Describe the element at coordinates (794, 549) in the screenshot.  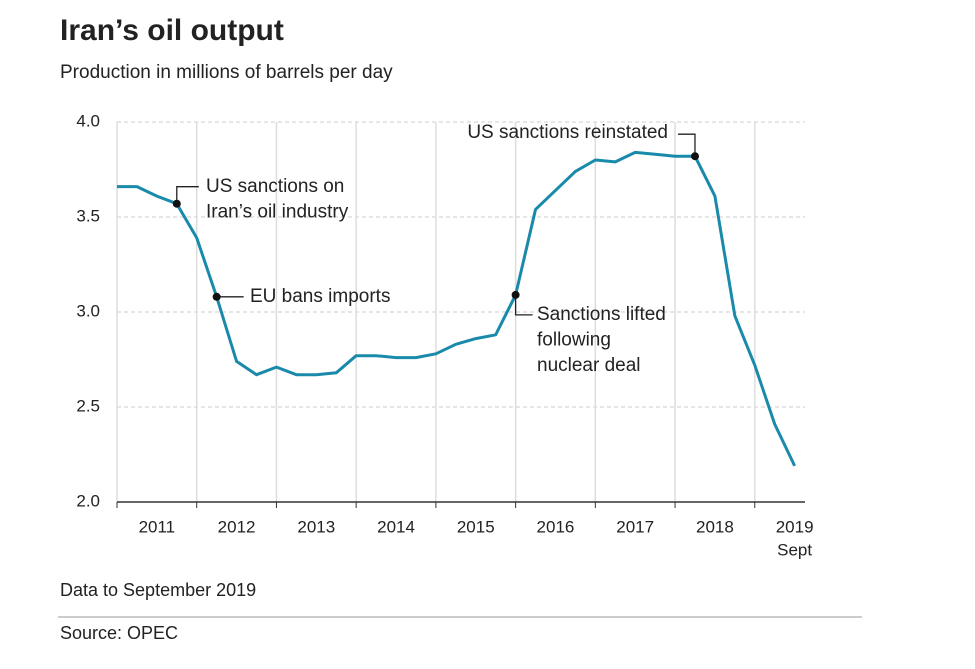
I see `x-tick-sublabel: Sept` at that location.